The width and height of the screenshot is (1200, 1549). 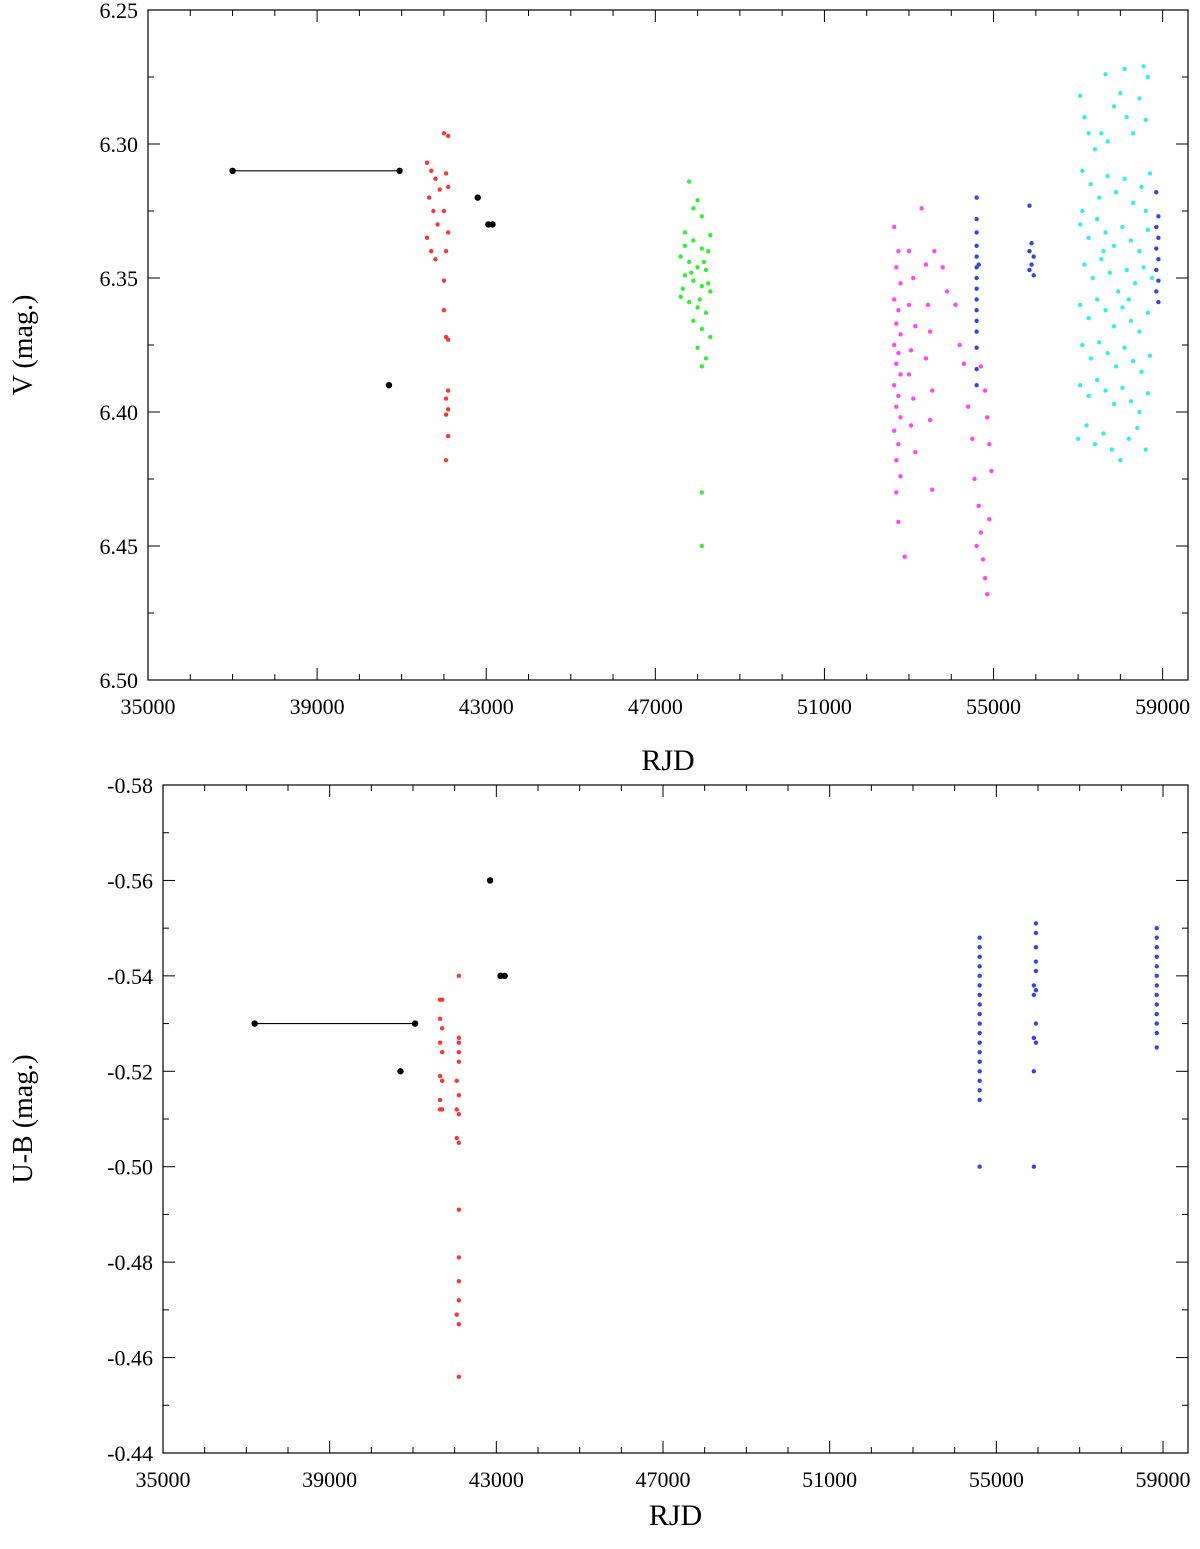 I want to click on y-axis-title: V (mag.), so click(x=23, y=345).